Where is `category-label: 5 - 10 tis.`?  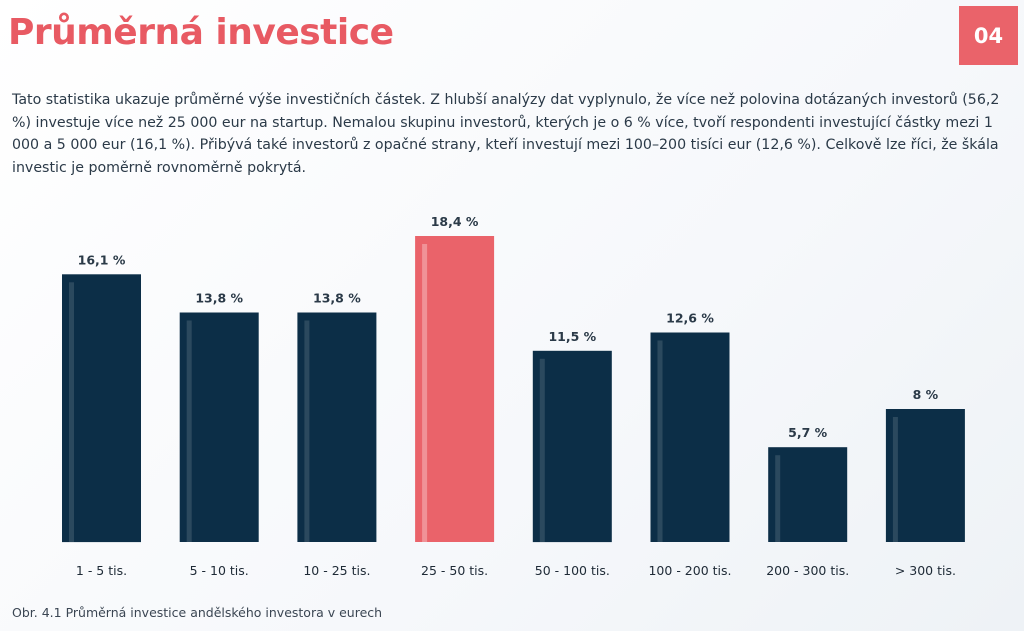
category-label: 5 - 10 tis. is located at coordinates (219, 570).